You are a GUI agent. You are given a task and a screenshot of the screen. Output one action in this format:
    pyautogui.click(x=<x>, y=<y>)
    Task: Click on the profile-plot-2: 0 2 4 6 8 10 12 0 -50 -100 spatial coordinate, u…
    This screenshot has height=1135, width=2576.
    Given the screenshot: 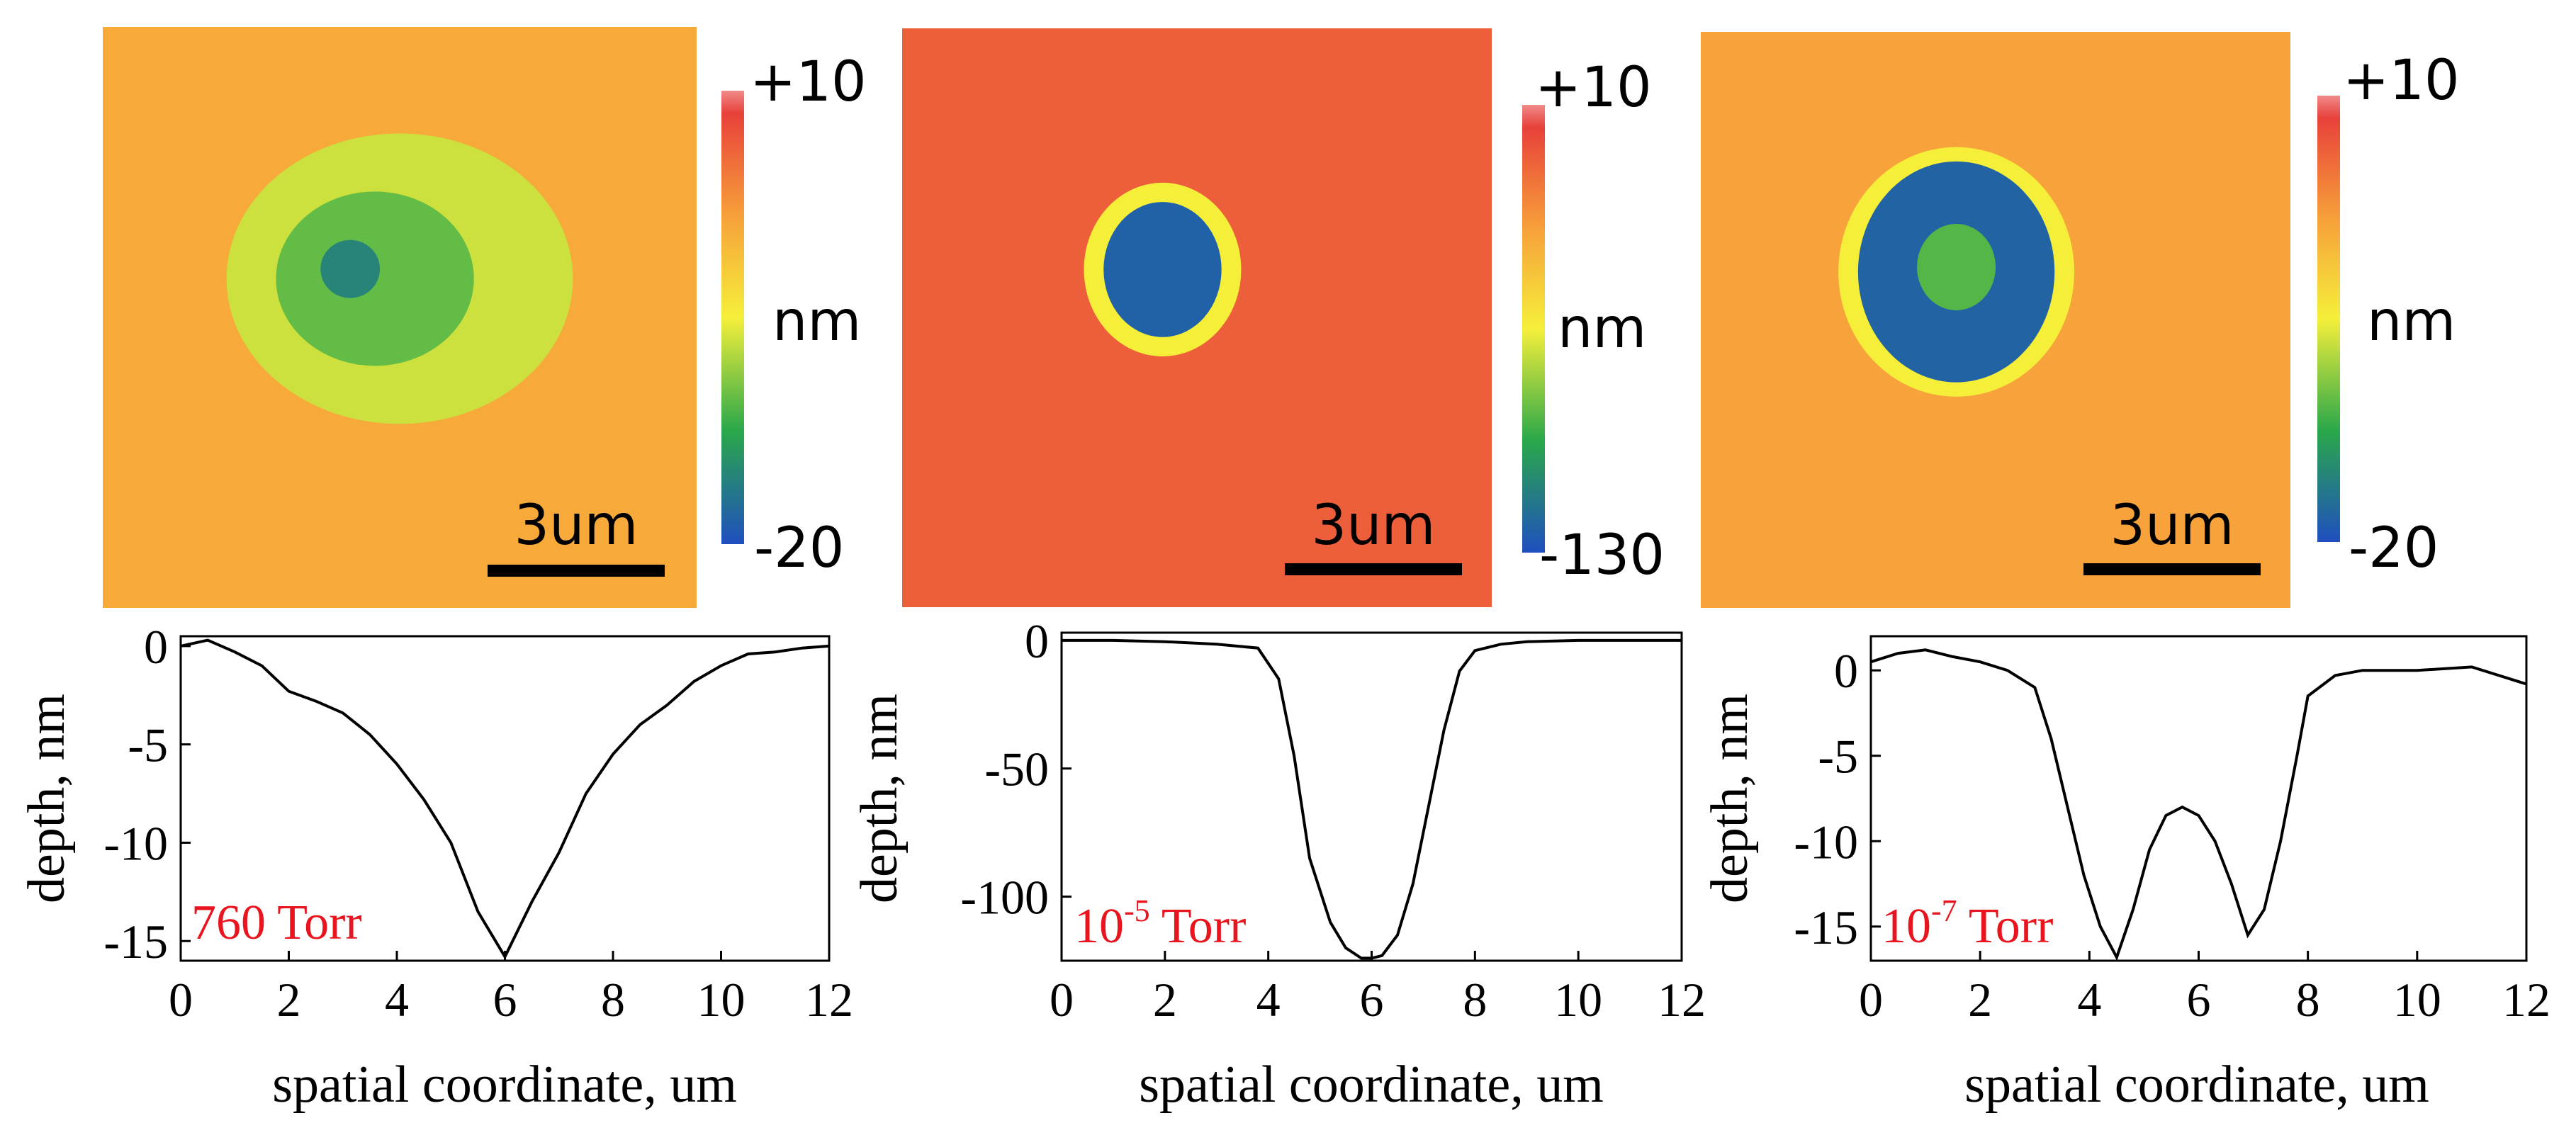 What is the action you would take?
    pyautogui.click(x=1278, y=864)
    